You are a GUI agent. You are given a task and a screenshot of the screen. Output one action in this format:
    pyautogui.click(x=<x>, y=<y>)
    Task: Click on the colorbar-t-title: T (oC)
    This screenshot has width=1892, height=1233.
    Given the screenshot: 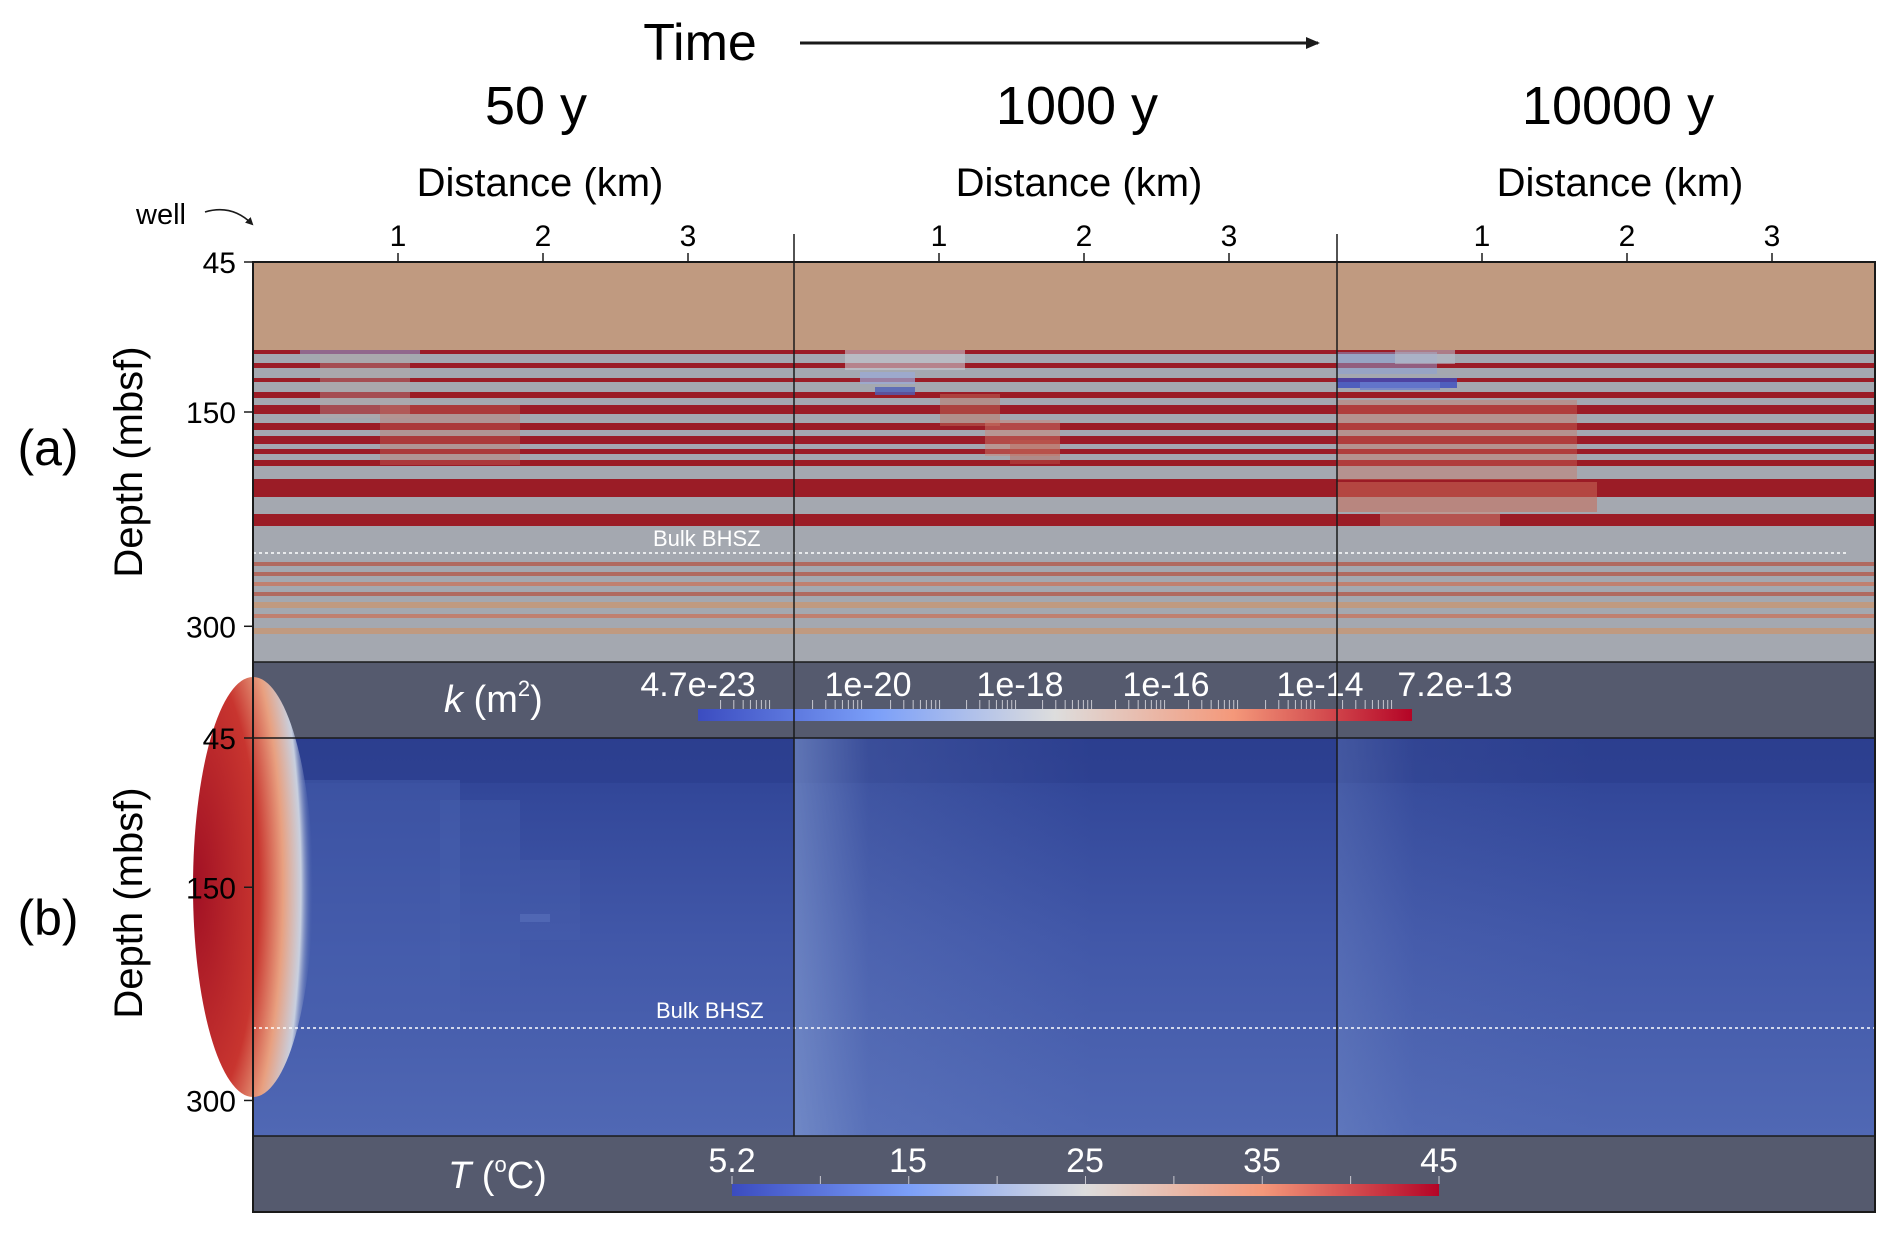 What is the action you would take?
    pyautogui.click(x=497, y=1174)
    